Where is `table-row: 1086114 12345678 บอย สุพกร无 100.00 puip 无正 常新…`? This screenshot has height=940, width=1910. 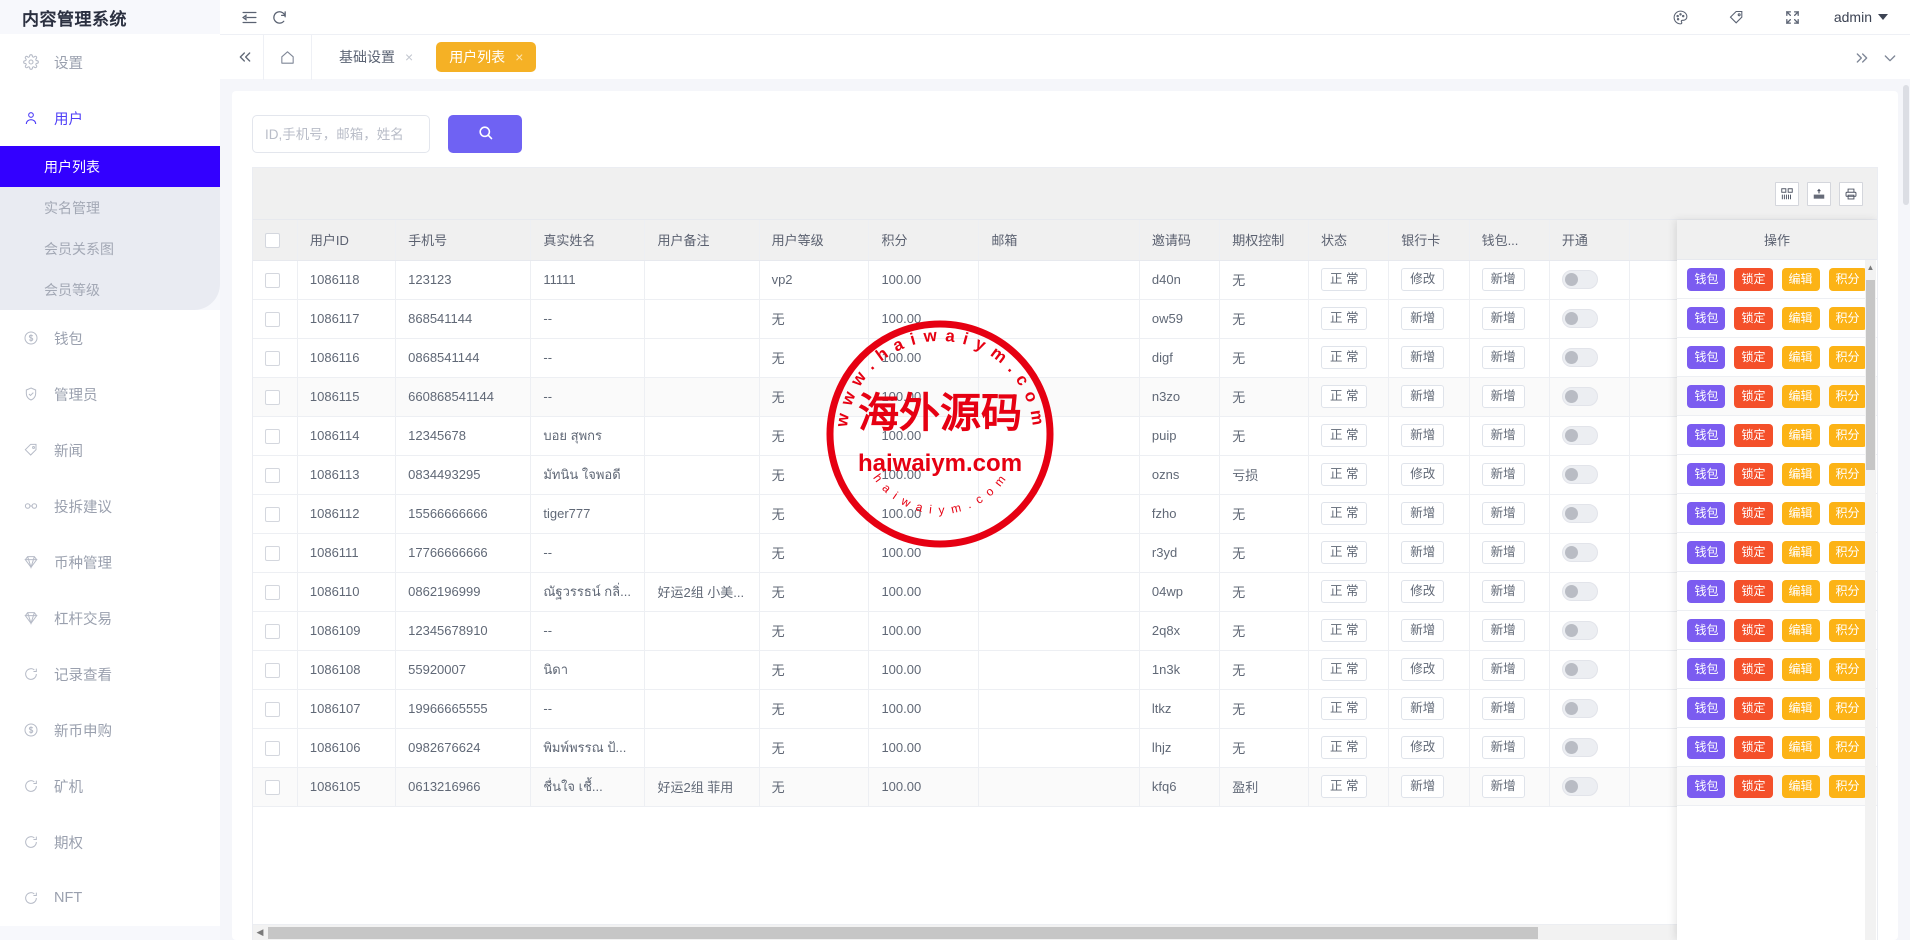 table-row: 1086114 12345678 บอย สุพกร无 100.00 puip 无正 常新… is located at coordinates (1065, 436).